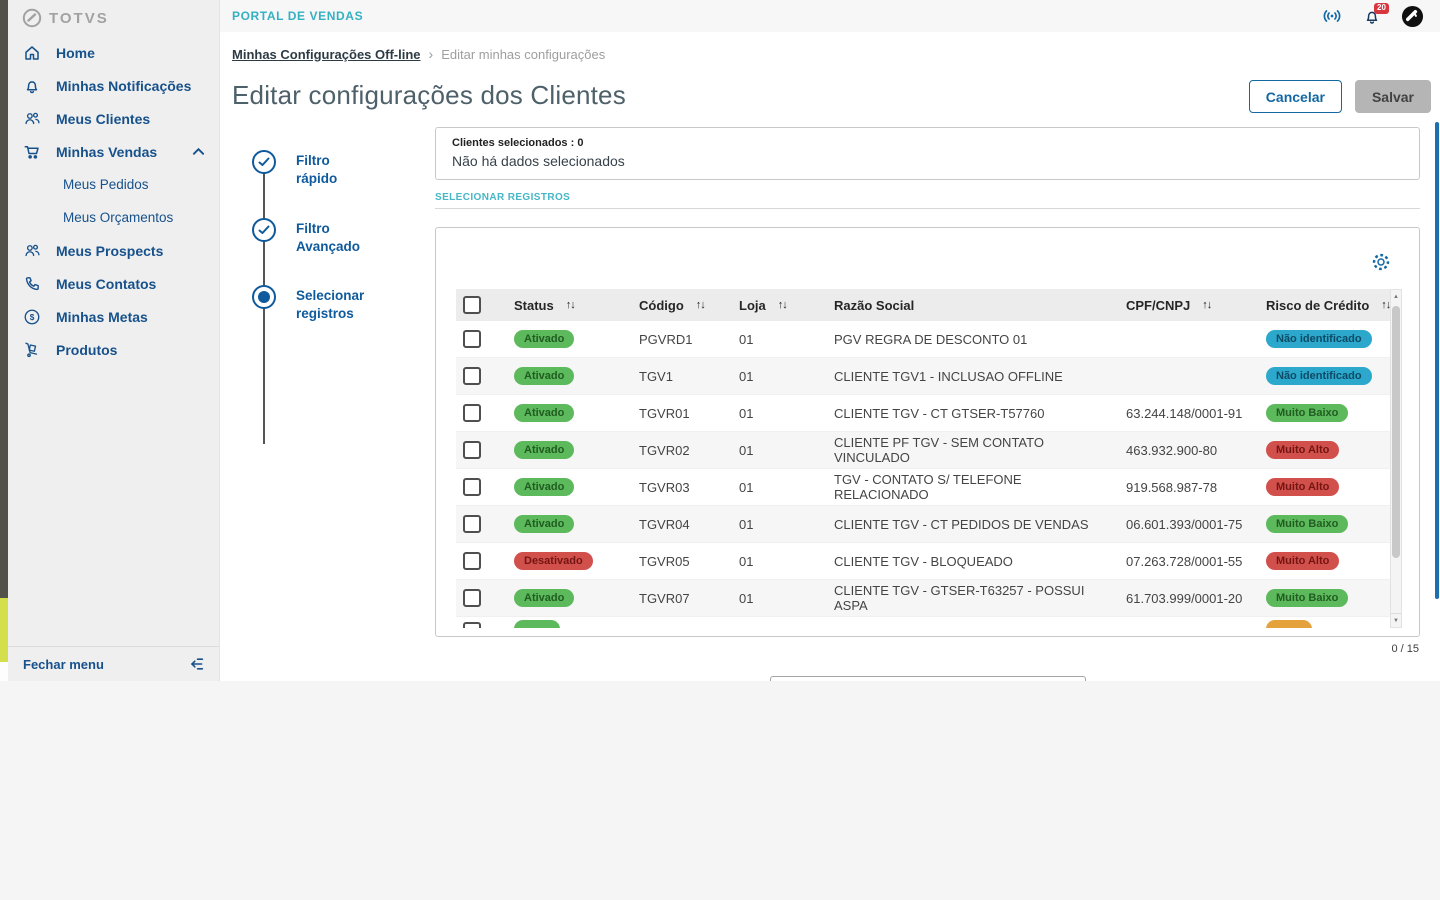  I want to click on people-icon, so click(32, 251).